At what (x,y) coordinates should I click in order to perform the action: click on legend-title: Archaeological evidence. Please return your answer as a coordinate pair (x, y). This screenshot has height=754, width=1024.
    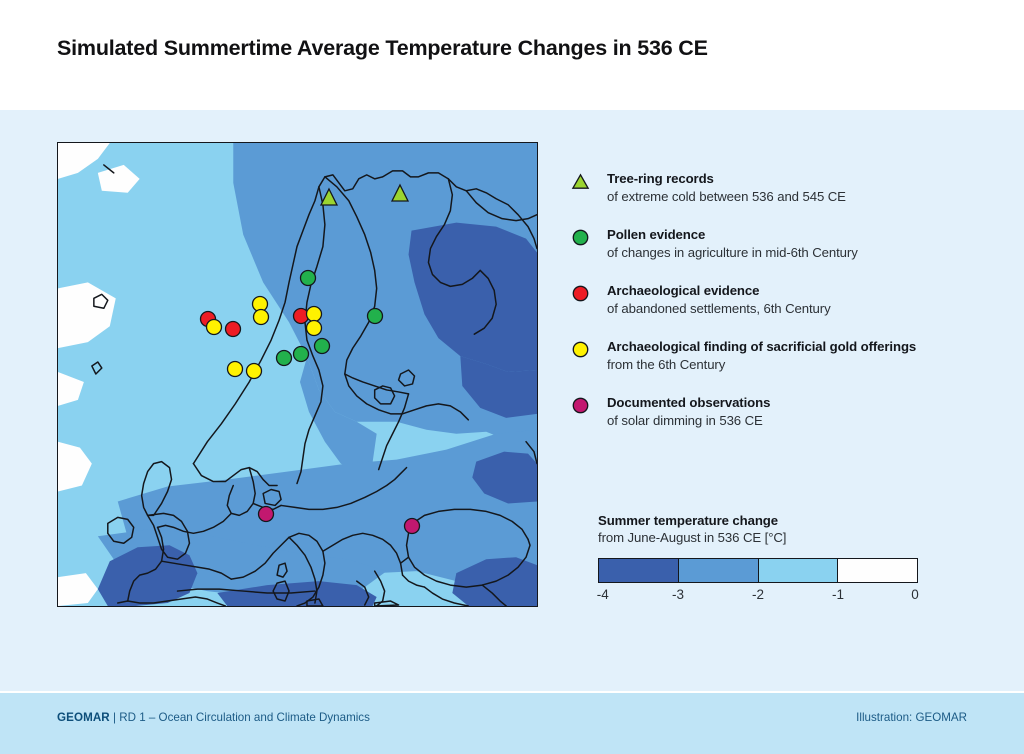
    Looking at the image, I should click on (683, 290).